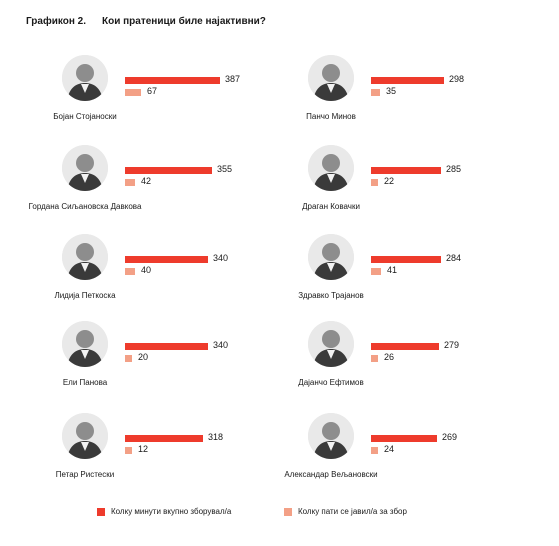  I want to click on person-name: Гордана Сиљановска Давкова, so click(85, 206).